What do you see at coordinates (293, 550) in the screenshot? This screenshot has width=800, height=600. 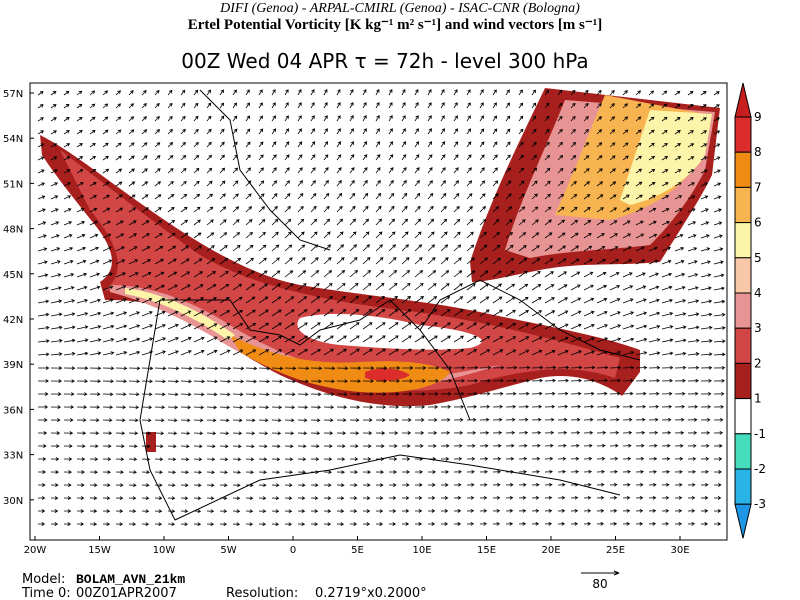 I see `lon-label: 0` at bounding box center [293, 550].